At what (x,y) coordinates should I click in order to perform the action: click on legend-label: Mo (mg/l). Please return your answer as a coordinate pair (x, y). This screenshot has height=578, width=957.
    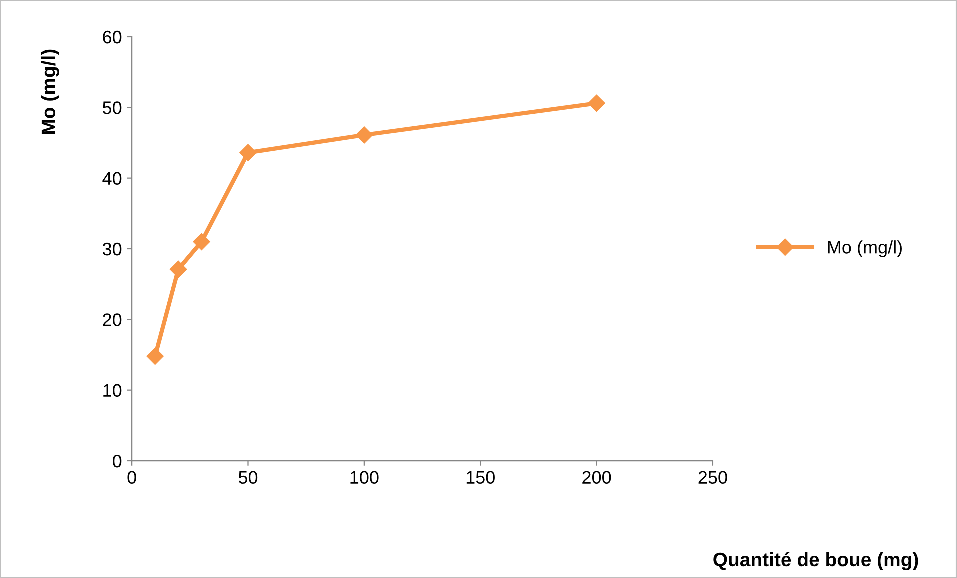
    Looking at the image, I should click on (865, 249).